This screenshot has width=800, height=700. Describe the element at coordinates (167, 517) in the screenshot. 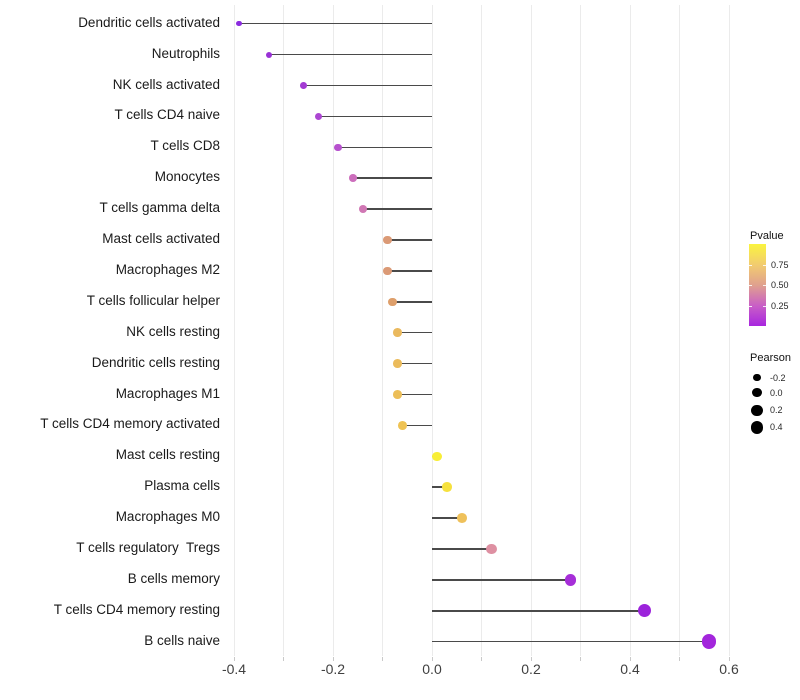

I see `category-label: Macrophages M0` at that location.